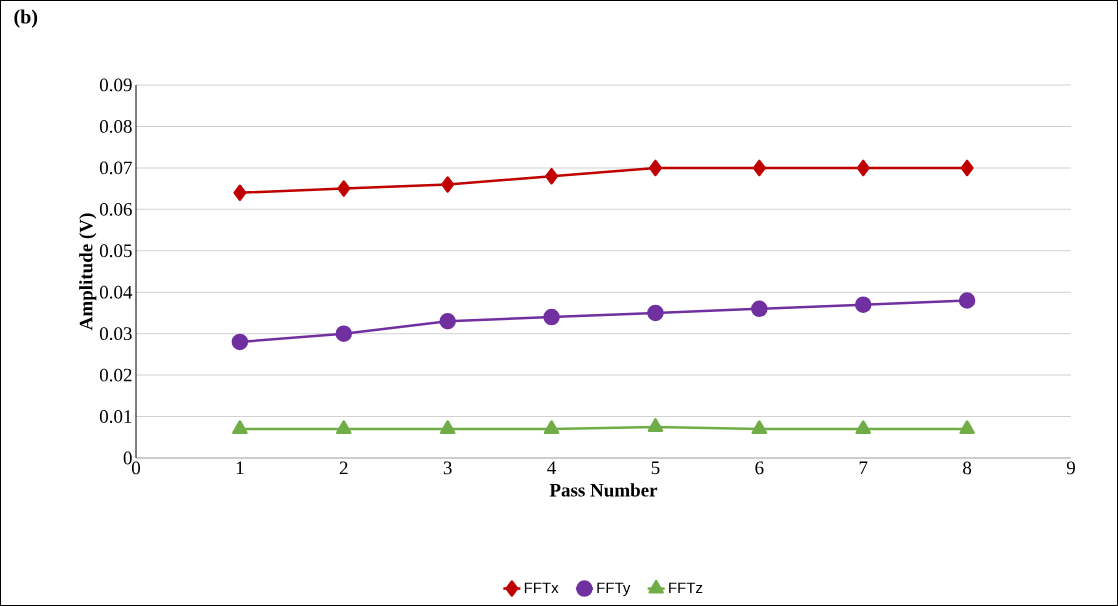 The height and width of the screenshot is (606, 1118). What do you see at coordinates (541, 587) in the screenshot?
I see `legend-label: FFTx` at bounding box center [541, 587].